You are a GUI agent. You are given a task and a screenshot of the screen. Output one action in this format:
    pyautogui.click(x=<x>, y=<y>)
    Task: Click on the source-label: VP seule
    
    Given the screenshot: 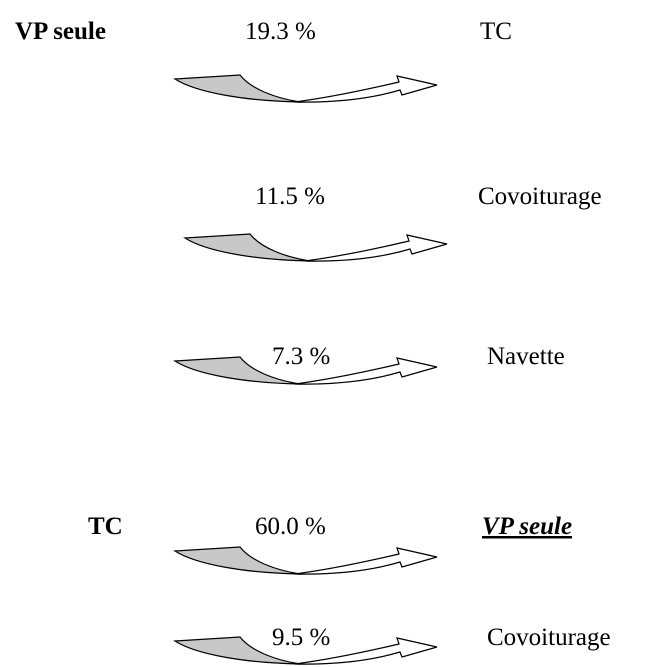 What is the action you would take?
    pyautogui.click(x=60, y=31)
    